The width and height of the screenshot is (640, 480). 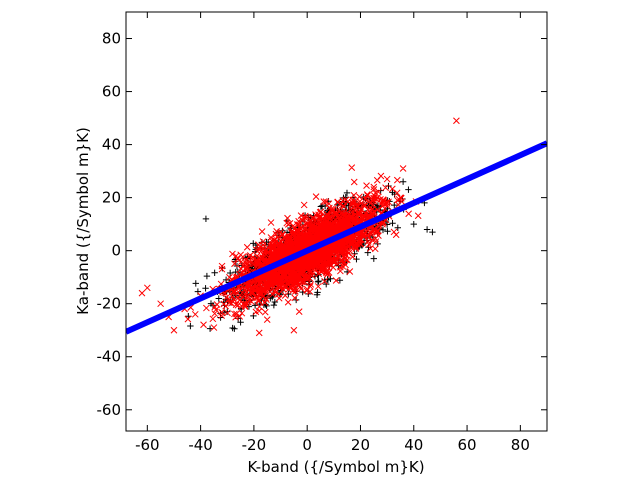 I want to click on x-tick-label: 40, so click(x=413, y=445).